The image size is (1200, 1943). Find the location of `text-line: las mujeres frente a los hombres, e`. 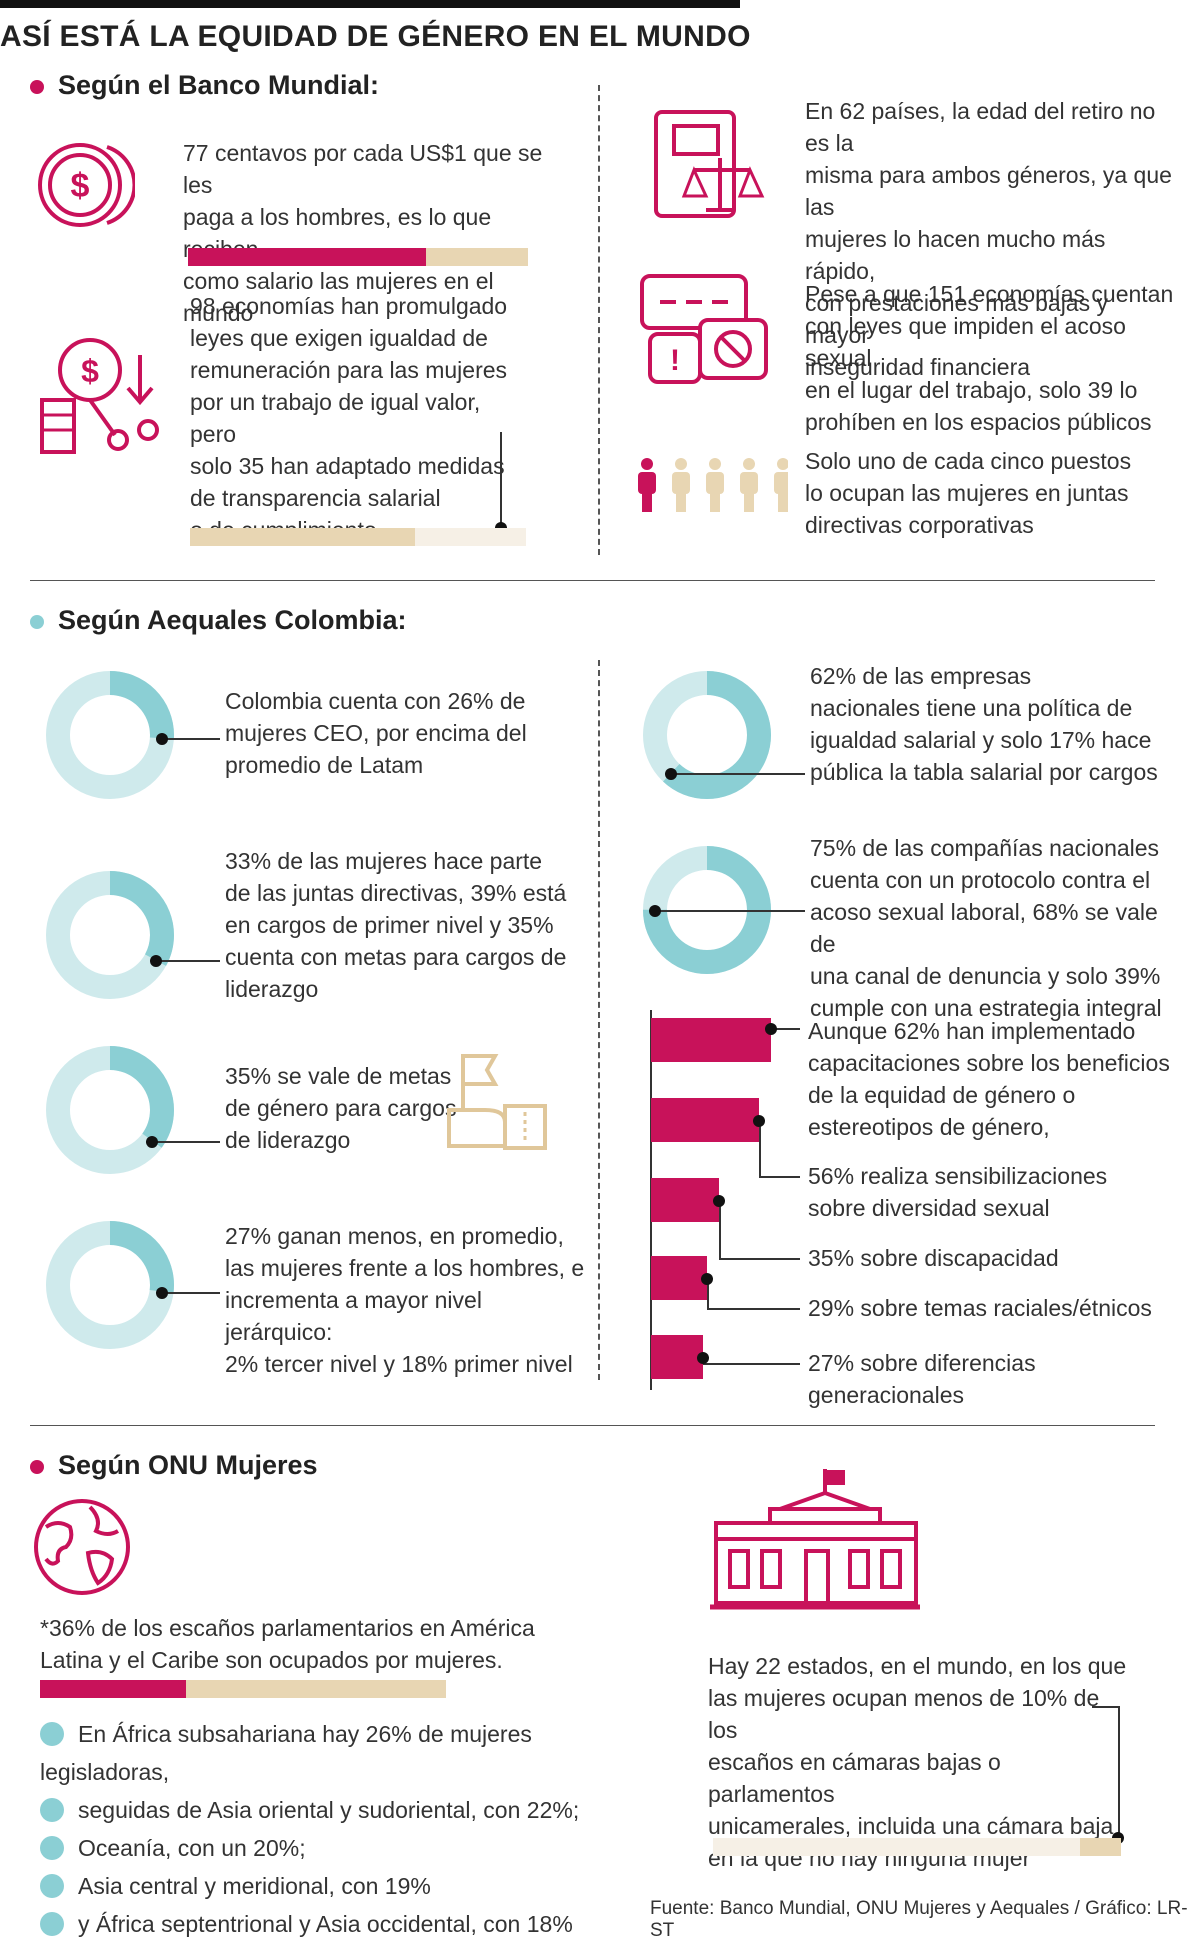

text-line: las mujeres frente a los hombres, e is located at coordinates (405, 1268).